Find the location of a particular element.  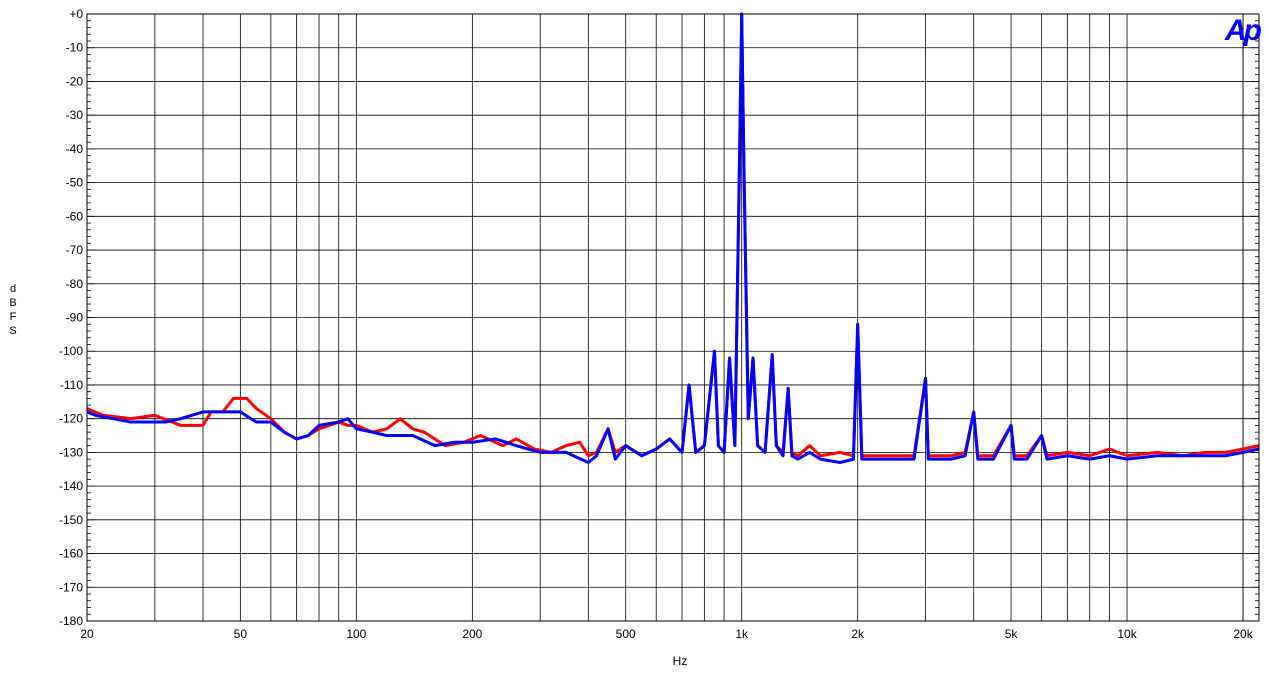

y-tick-label: -40 is located at coordinates (75, 149).